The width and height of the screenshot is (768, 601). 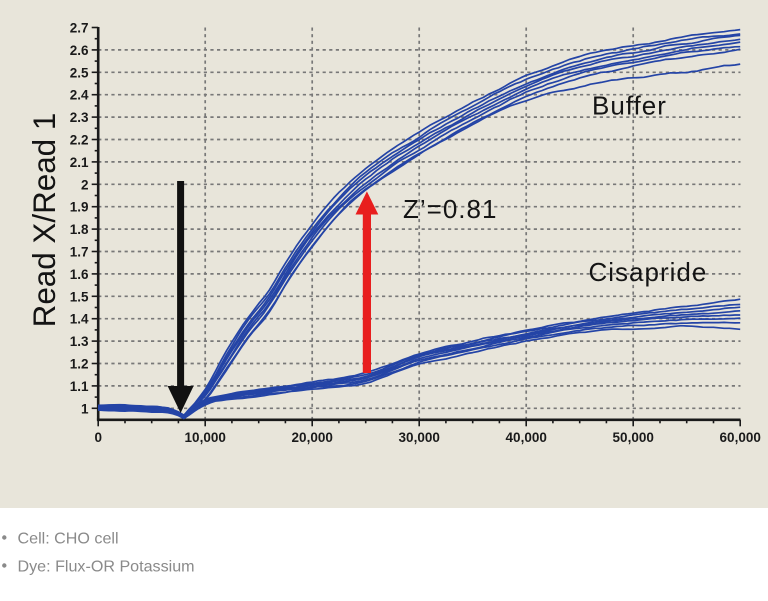 What do you see at coordinates (79, 341) in the screenshot?
I see `svg-text: 1.3` at bounding box center [79, 341].